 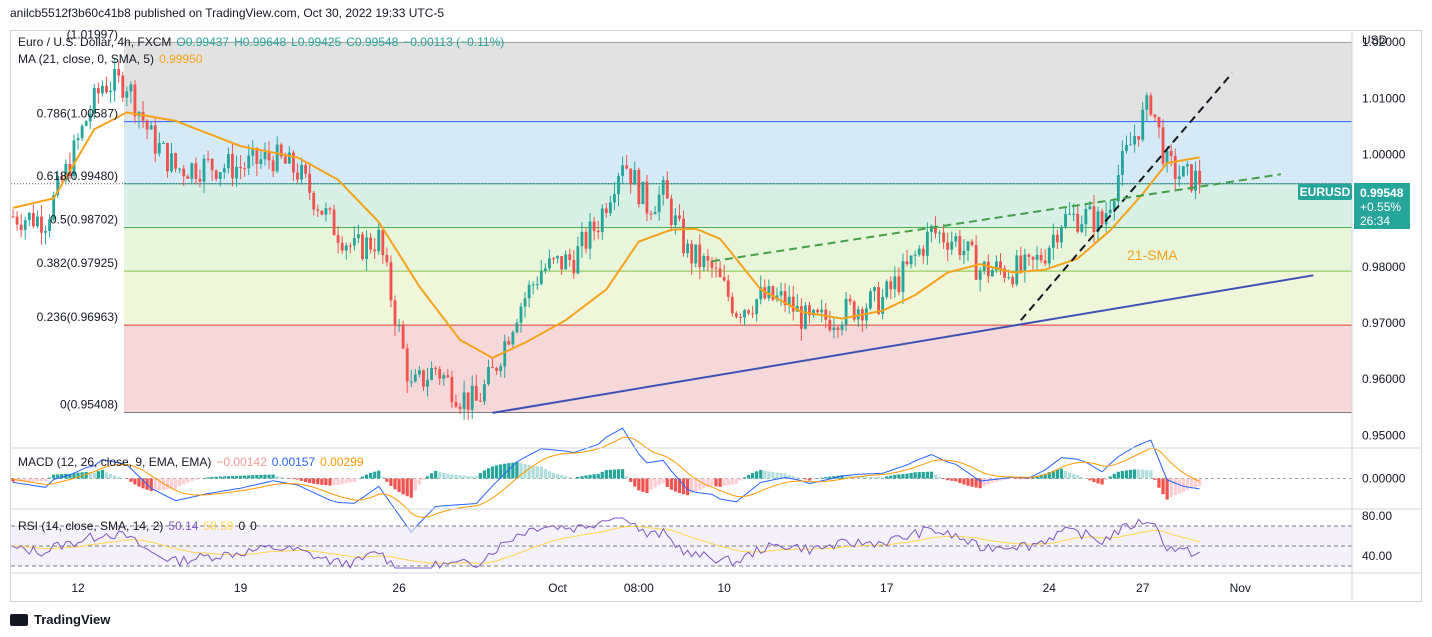 I want to click on x-tick-label: 26, so click(x=399, y=588).